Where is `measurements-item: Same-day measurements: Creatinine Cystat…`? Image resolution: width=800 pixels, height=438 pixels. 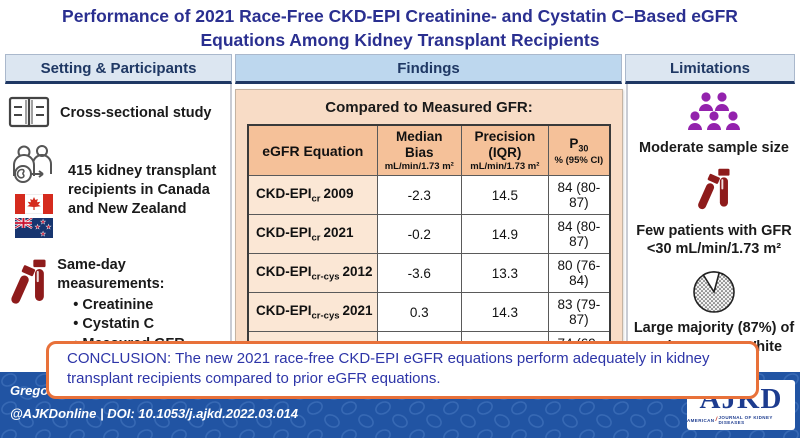
measurements-item: Same-day measurements: Creatinine Cystat… is located at coordinates (117, 305).